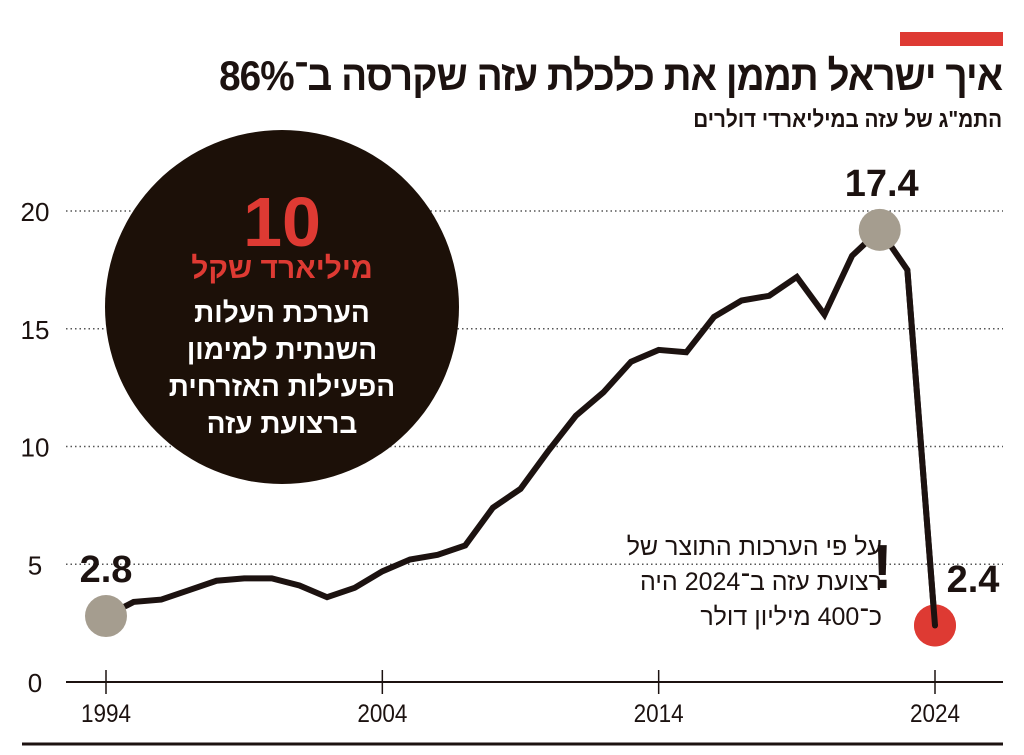 This screenshot has width=1024, height=755. Describe the element at coordinates (282, 268) in the screenshot. I see `callout-unit: מיליארד שקל` at that location.